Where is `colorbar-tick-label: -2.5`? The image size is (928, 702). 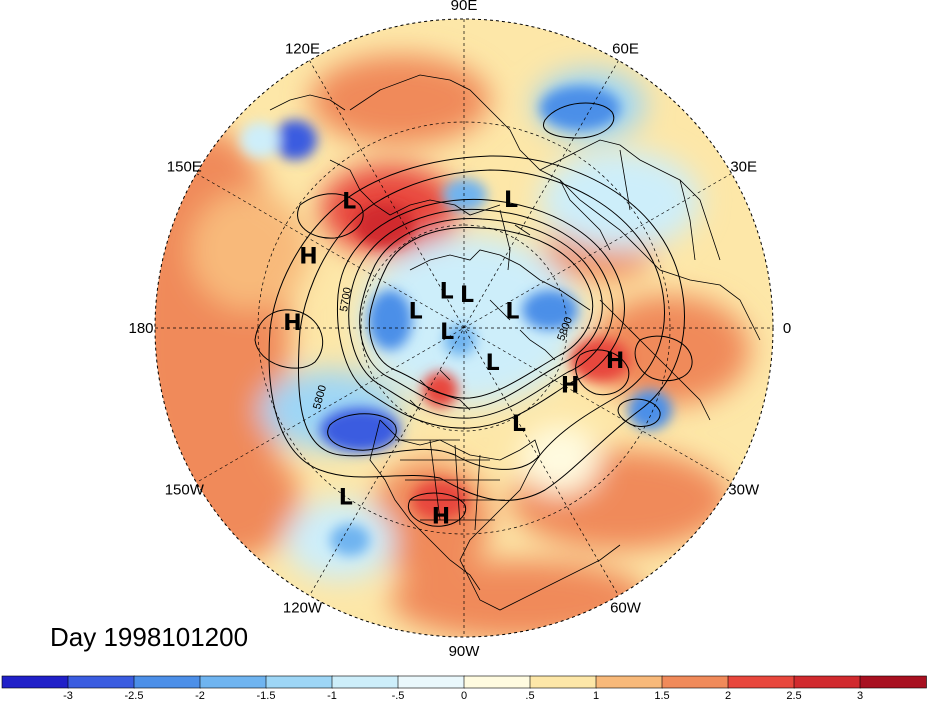 colorbar-tick-label: -2.5 is located at coordinates (134, 696).